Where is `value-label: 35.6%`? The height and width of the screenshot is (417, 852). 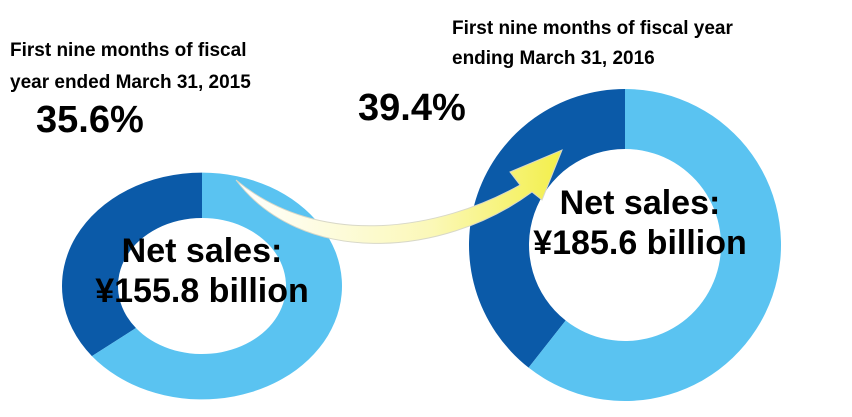 value-label: 35.6% is located at coordinates (90, 120).